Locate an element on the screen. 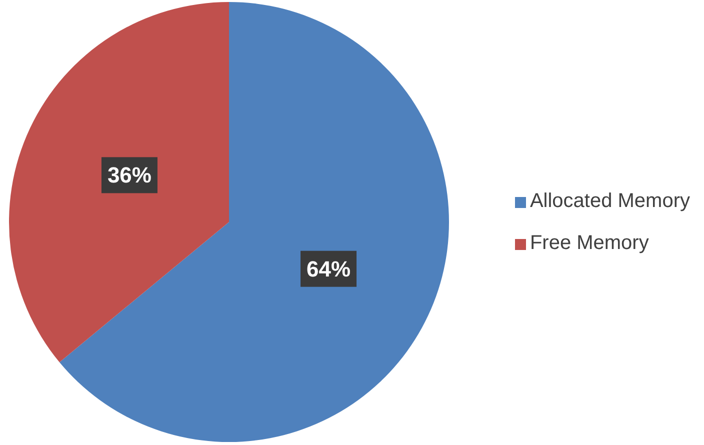 The image size is (704, 445). legend-label: Allocated Memory is located at coordinates (610, 201).